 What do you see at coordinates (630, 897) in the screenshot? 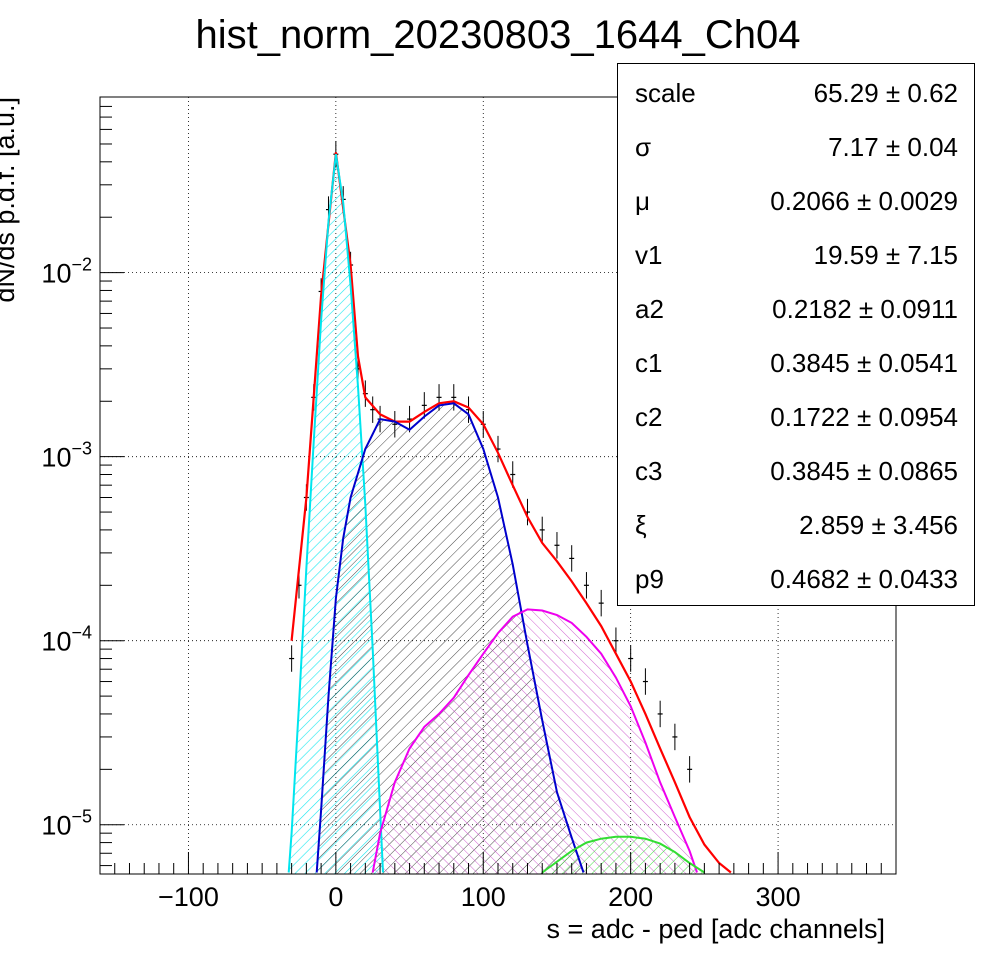
I see `x-tick-label: 200` at bounding box center [630, 897].